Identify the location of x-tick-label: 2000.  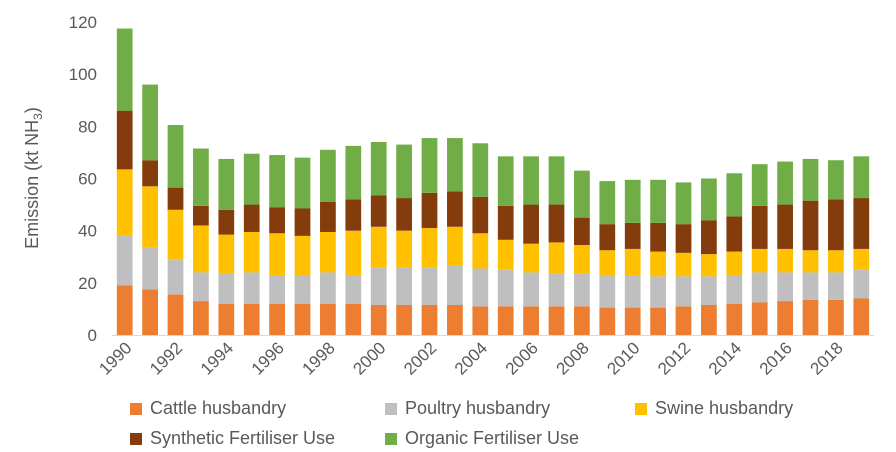
(369, 358).